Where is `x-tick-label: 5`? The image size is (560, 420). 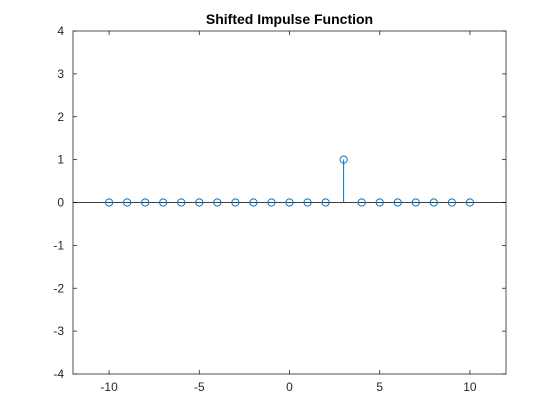 x-tick-label: 5 is located at coordinates (379, 387).